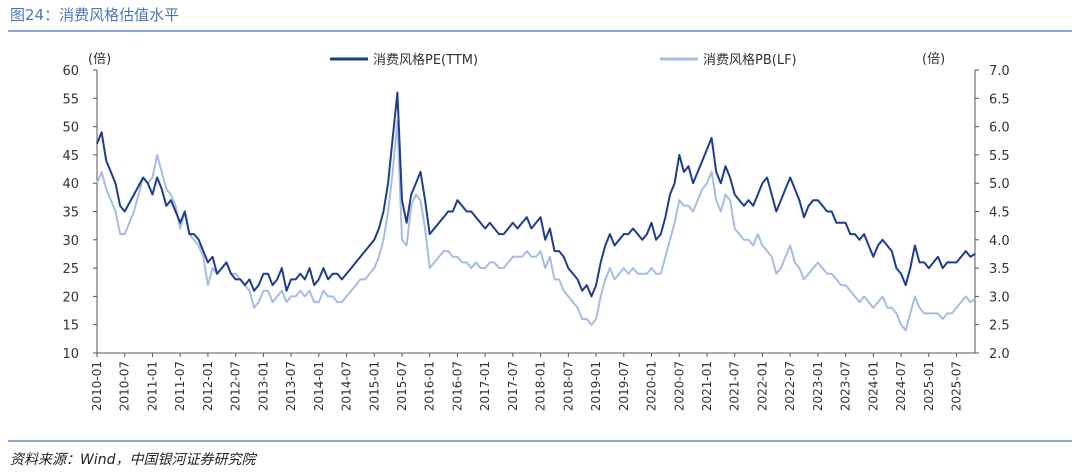  What do you see at coordinates (999, 354) in the screenshot?
I see `right-tick-label: 2.0` at bounding box center [999, 354].